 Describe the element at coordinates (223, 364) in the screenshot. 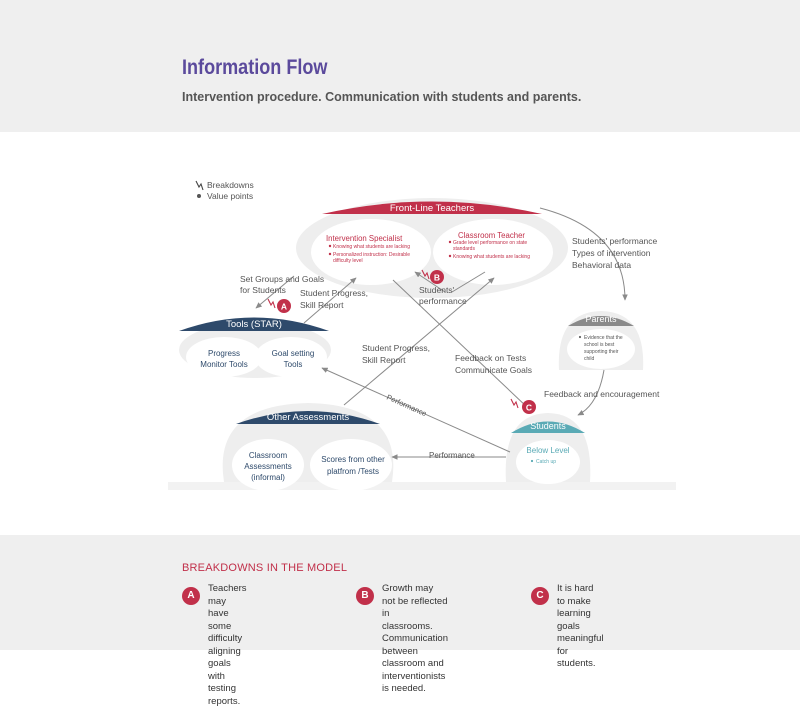

I see `progress-monitor-line2: Monitor Tools` at that location.